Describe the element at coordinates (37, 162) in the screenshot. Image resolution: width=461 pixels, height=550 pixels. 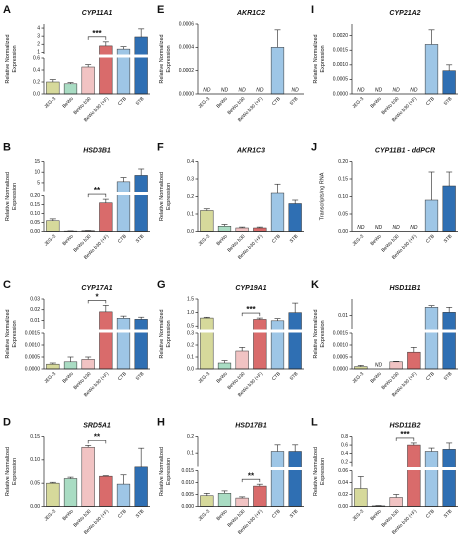
I see `y-tick-label: 15` at that location.